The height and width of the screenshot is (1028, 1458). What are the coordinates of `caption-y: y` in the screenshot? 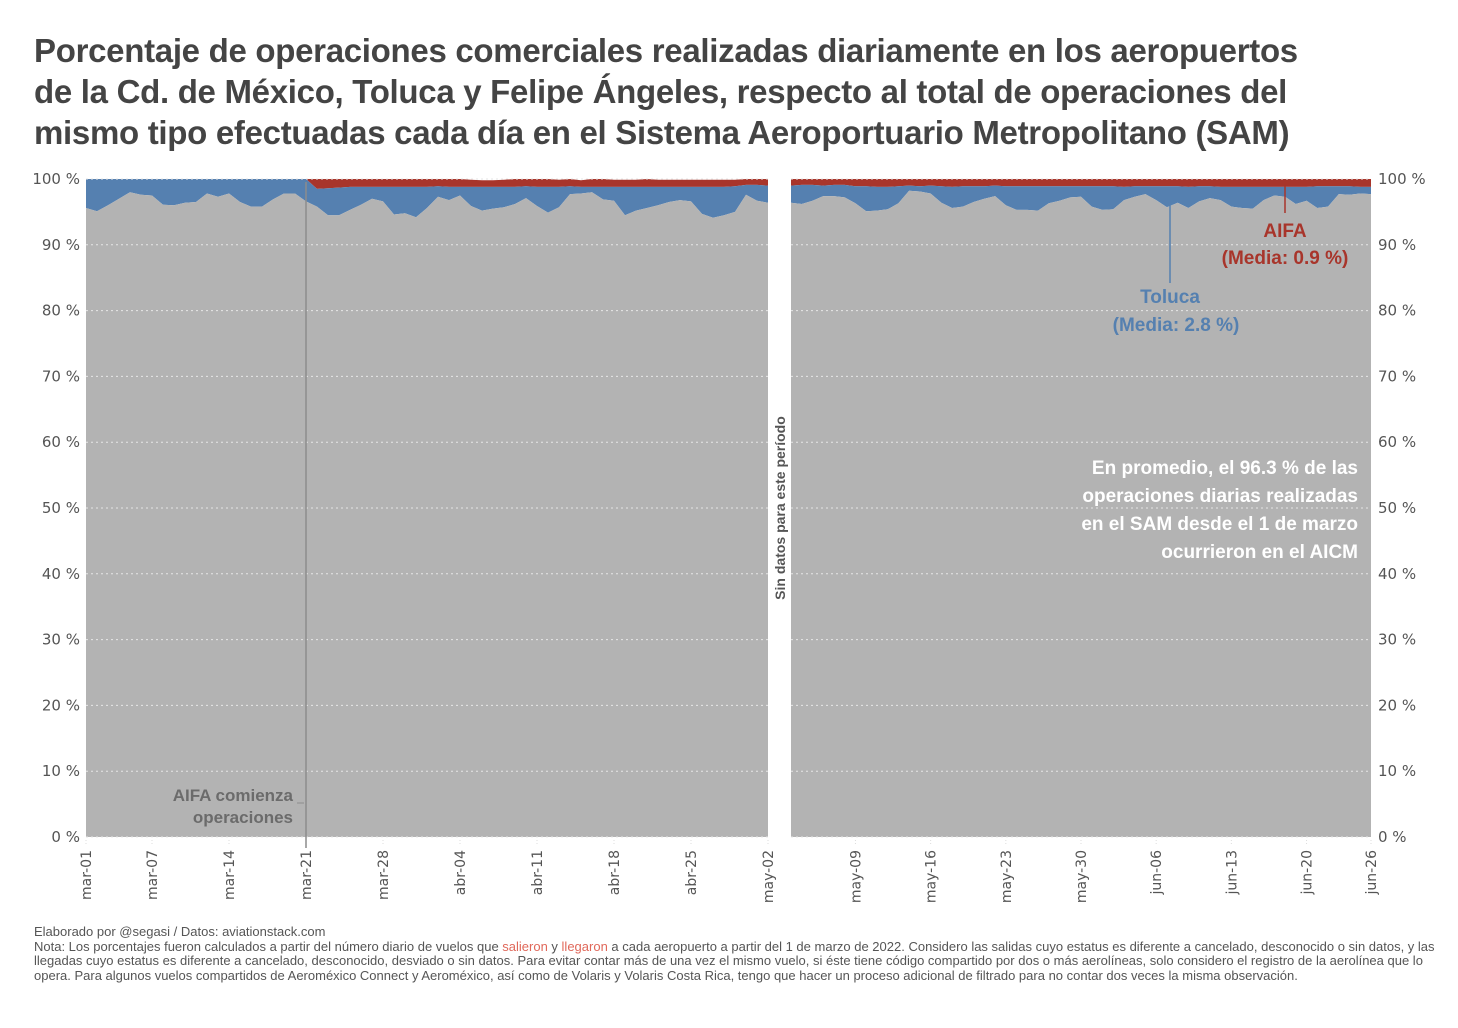 It's located at (554, 946).